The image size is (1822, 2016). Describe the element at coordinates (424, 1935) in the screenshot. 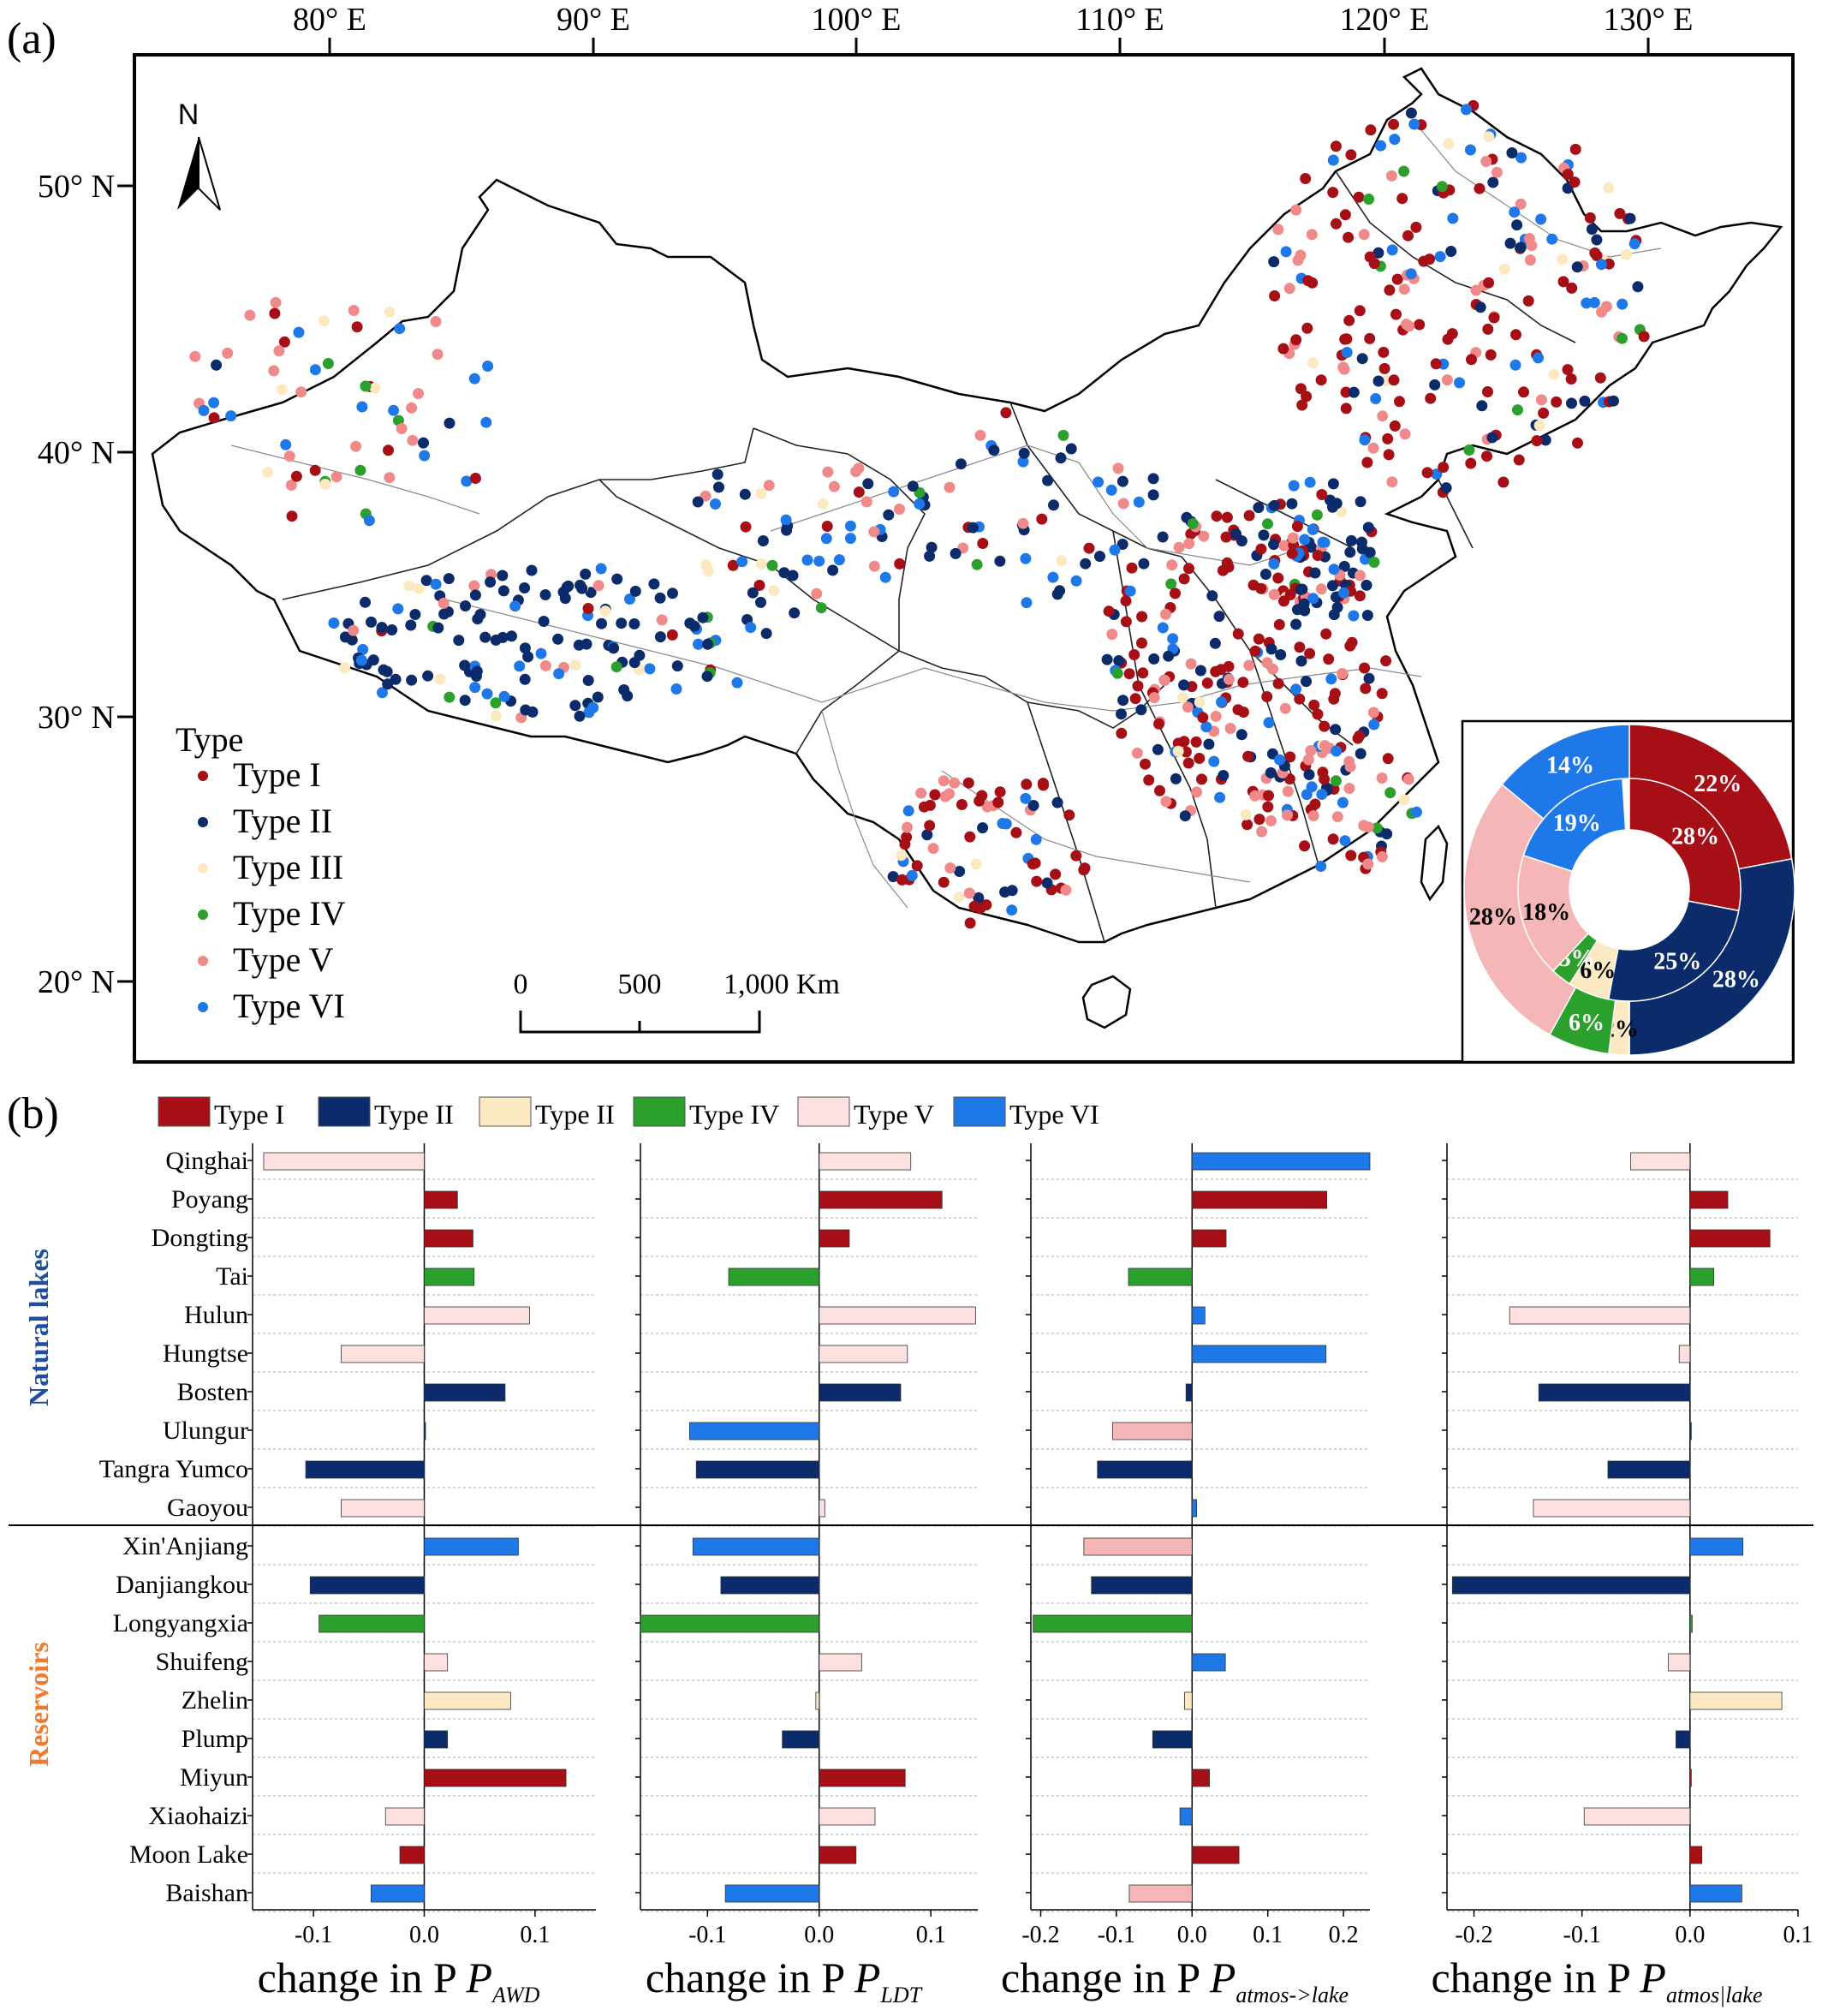

I see `x-tick-label: 0.0` at that location.